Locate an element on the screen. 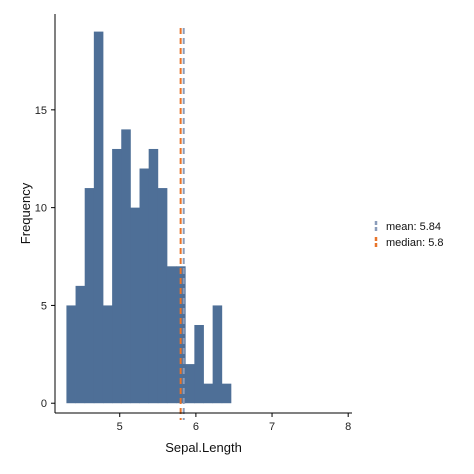 This screenshot has width=474, height=474. y-tick-label: 15 is located at coordinates (41, 111).